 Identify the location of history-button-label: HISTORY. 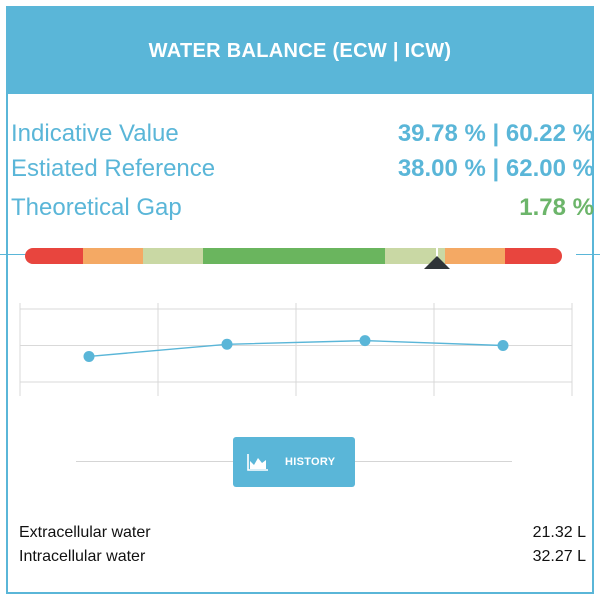
(310, 462).